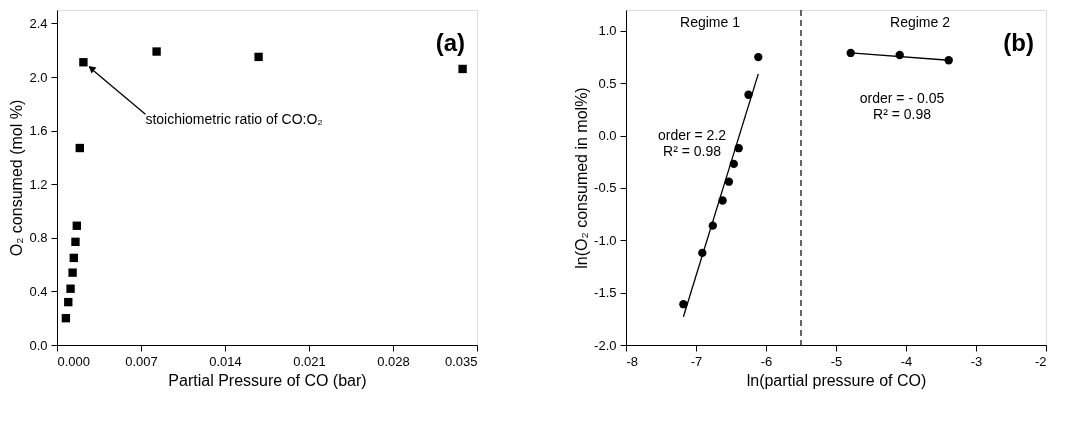  What do you see at coordinates (234, 119) in the screenshot?
I see `annotation: stoichiometric ratio of CO:O₂` at bounding box center [234, 119].